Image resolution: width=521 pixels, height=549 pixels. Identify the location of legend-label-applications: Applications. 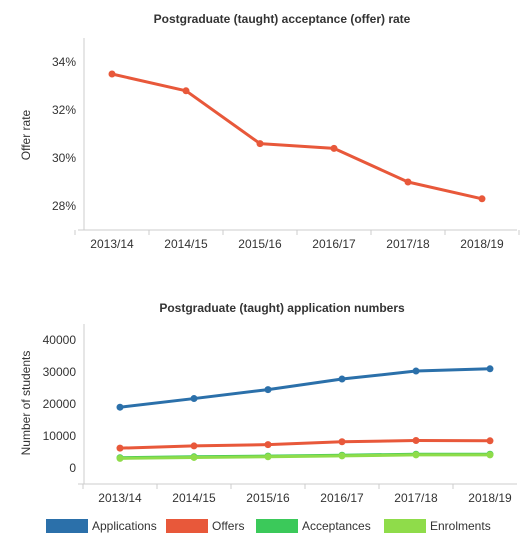
(124, 526).